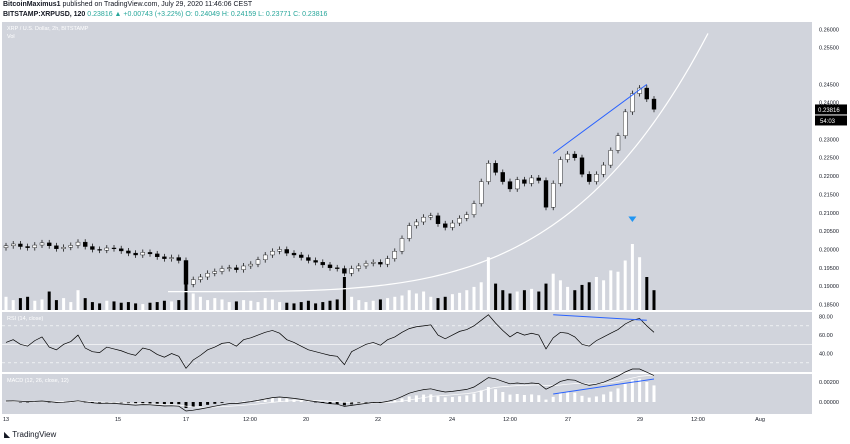 The height and width of the screenshot is (444, 850). Describe the element at coordinates (632, 219) in the screenshot. I see `down-arrow-marker` at that location.